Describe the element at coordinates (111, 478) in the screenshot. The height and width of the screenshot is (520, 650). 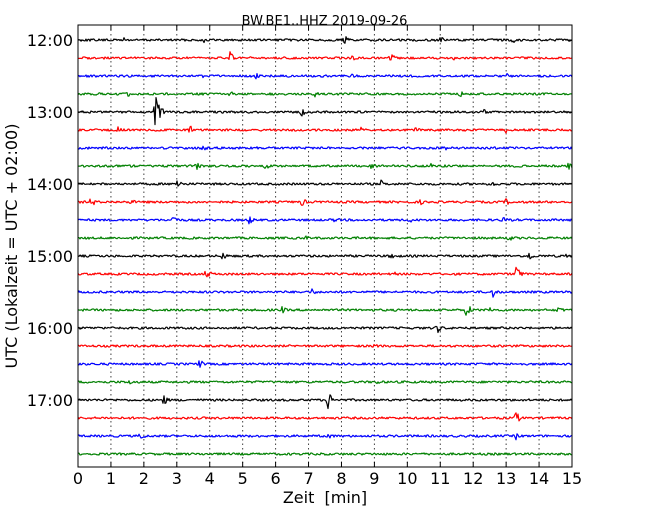
I see `x-tick-label: 1` at that location.